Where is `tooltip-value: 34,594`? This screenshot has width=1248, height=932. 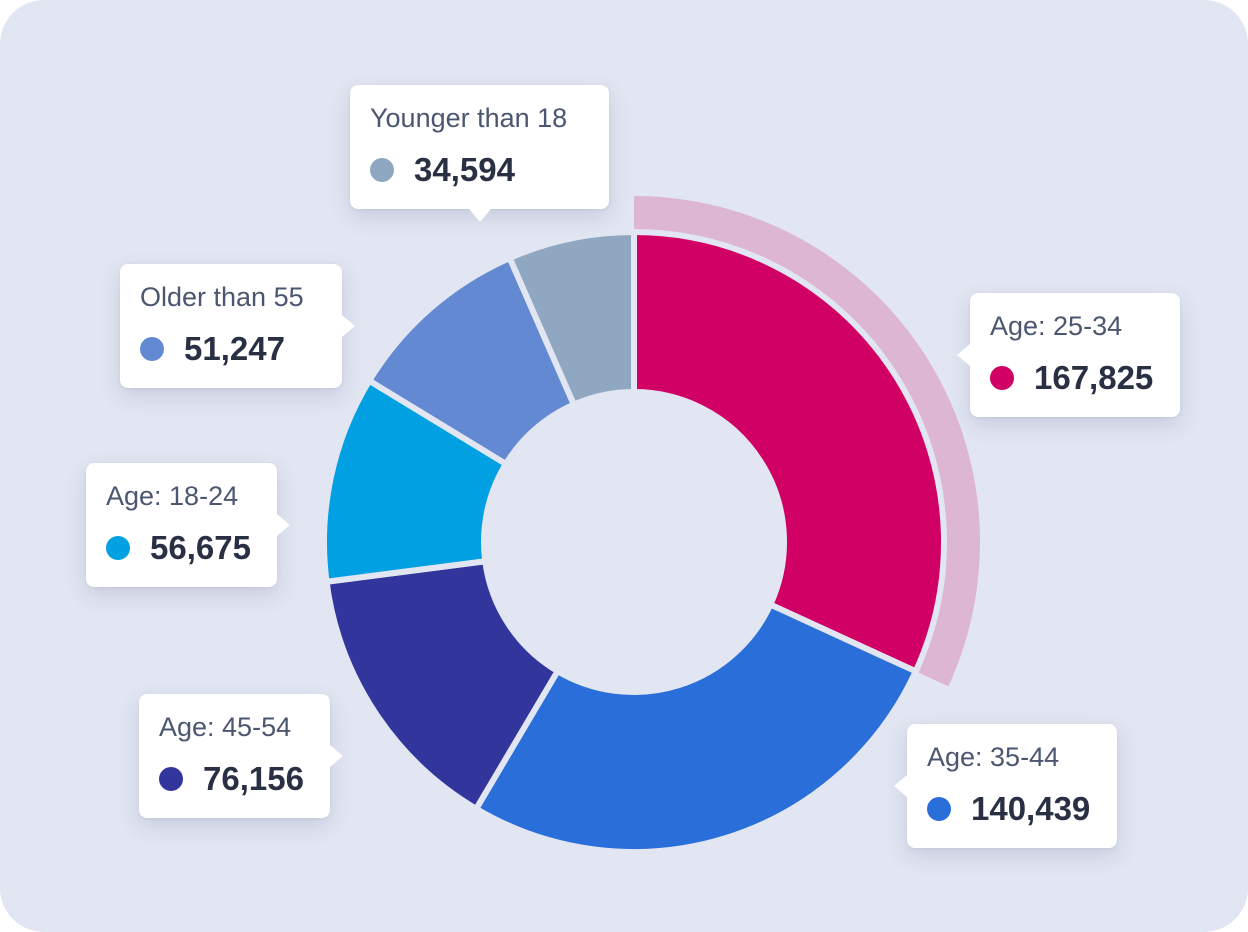
tooltip-value: 34,594 is located at coordinates (464, 169).